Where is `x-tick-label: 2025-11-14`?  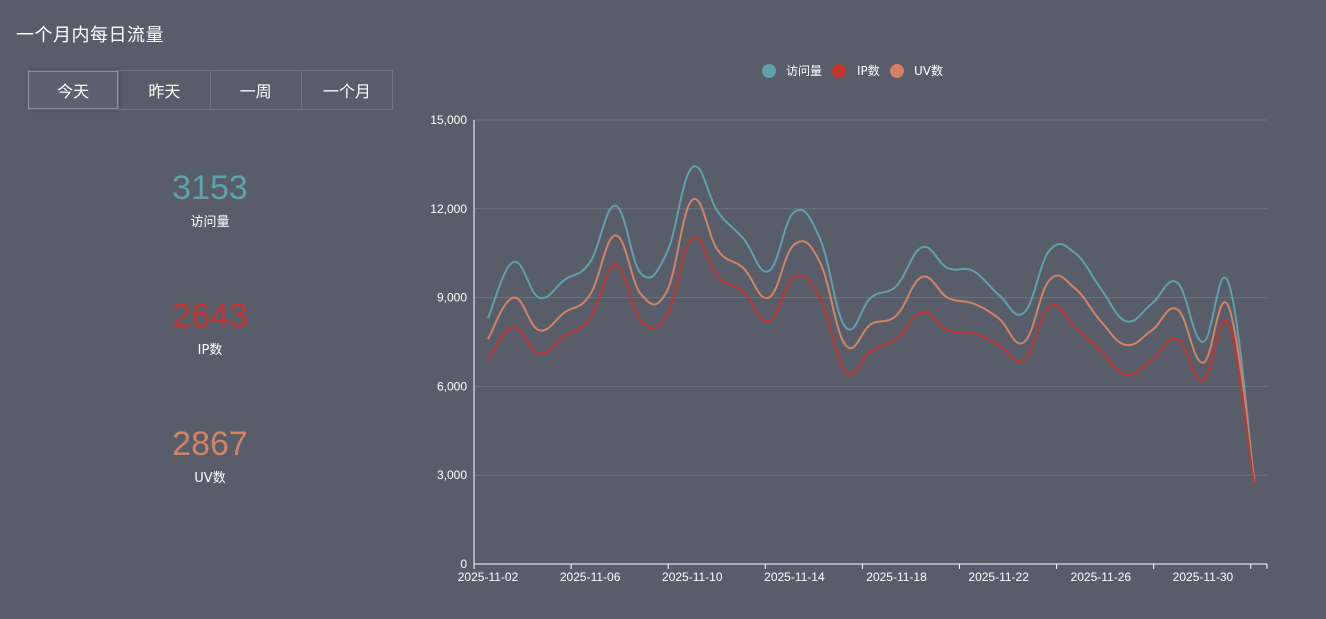 x-tick-label: 2025-11-14 is located at coordinates (794, 577).